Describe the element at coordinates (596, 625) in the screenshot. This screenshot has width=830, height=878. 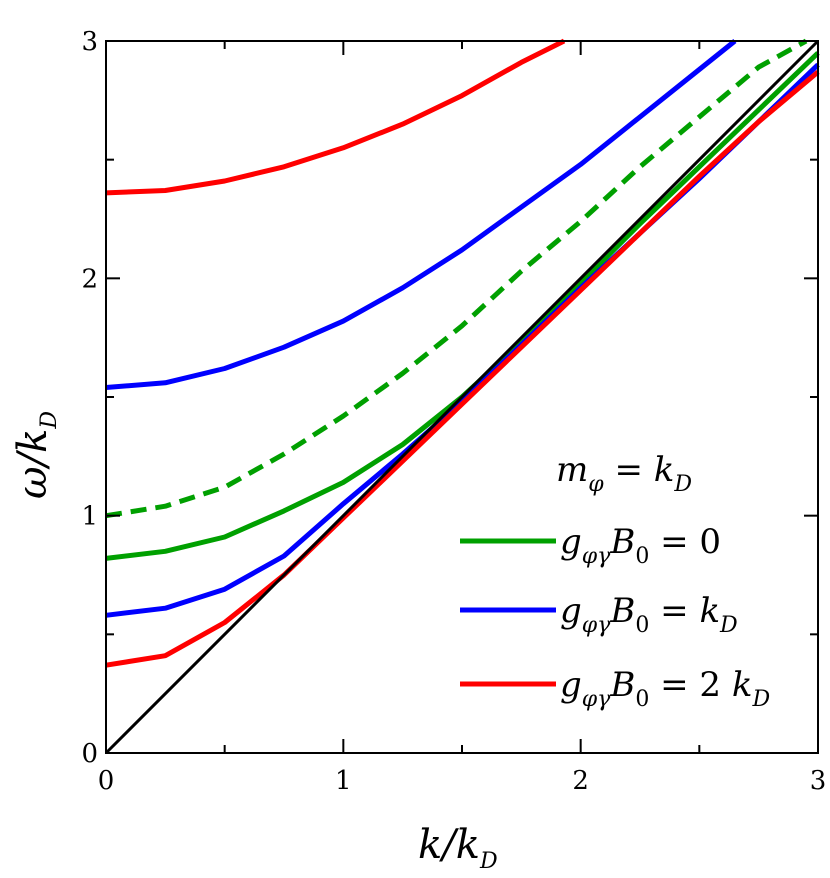
I see `legend-entry-blue-gsub: φγ` at that location.